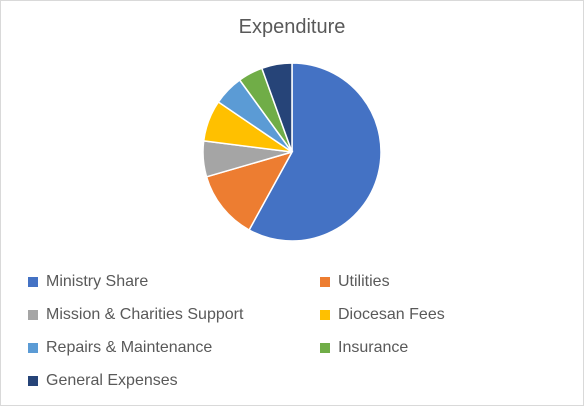  I want to click on legend-label: Repairs & Maintenance, so click(129, 347).